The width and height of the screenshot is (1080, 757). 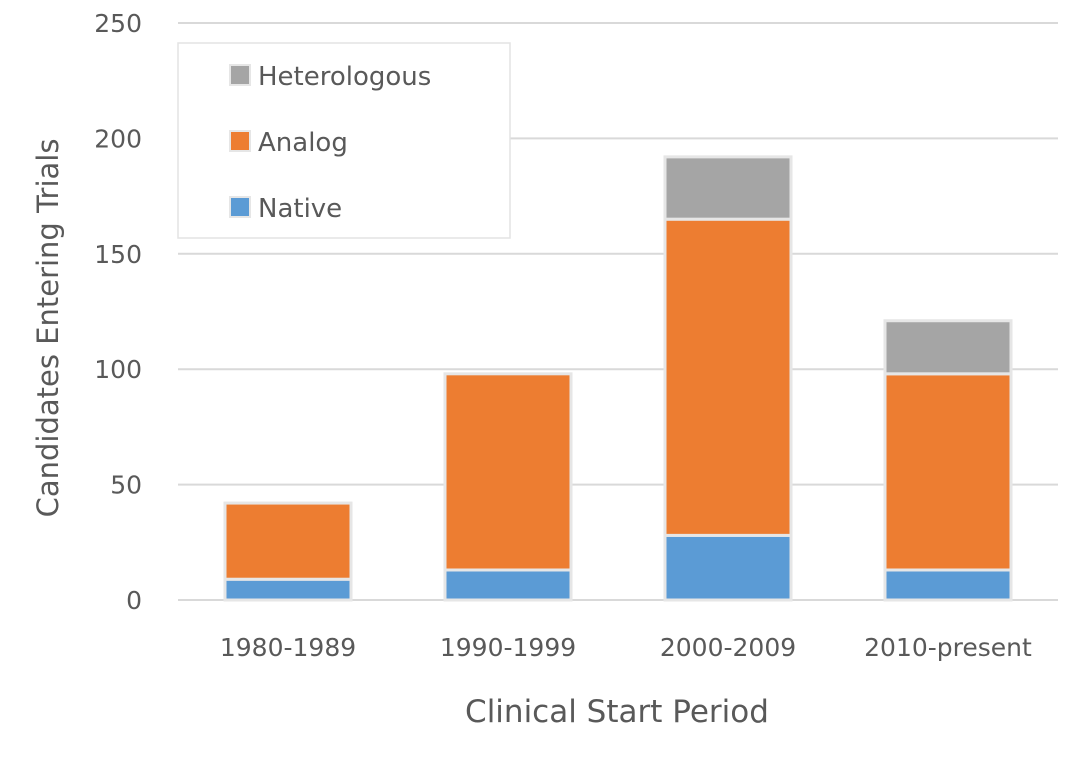 What do you see at coordinates (300, 209) in the screenshot?
I see `legend-label-native: Native` at bounding box center [300, 209].